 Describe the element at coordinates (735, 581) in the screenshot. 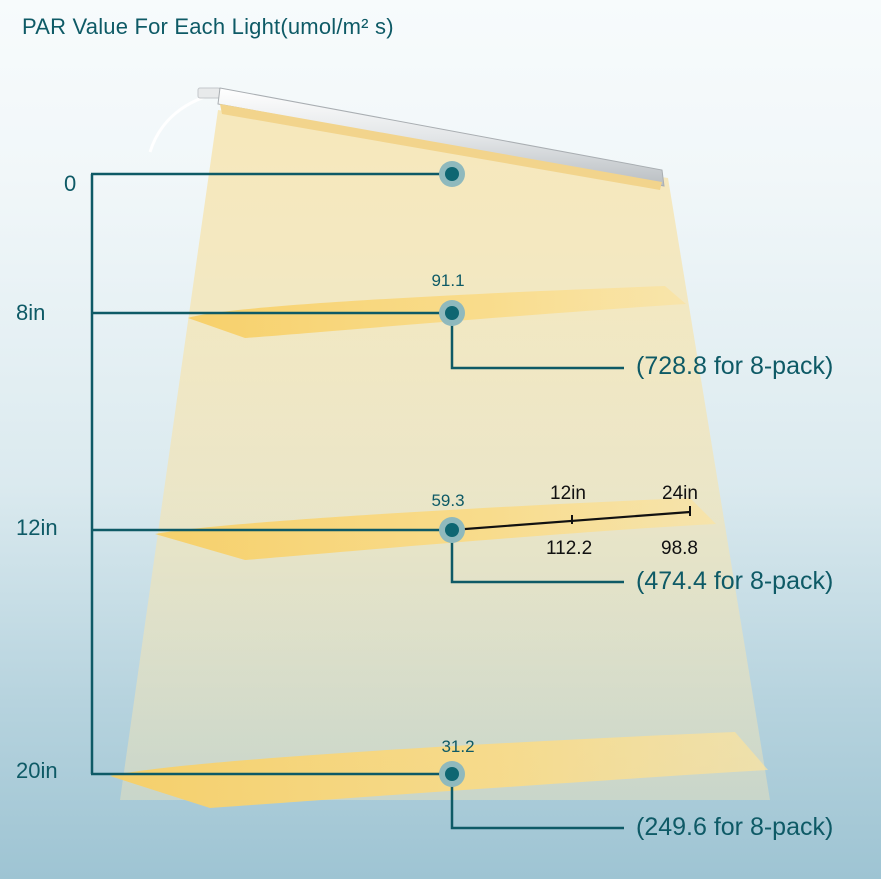

I see `pack-value-12in: (474.4 for 8-pack)` at that location.